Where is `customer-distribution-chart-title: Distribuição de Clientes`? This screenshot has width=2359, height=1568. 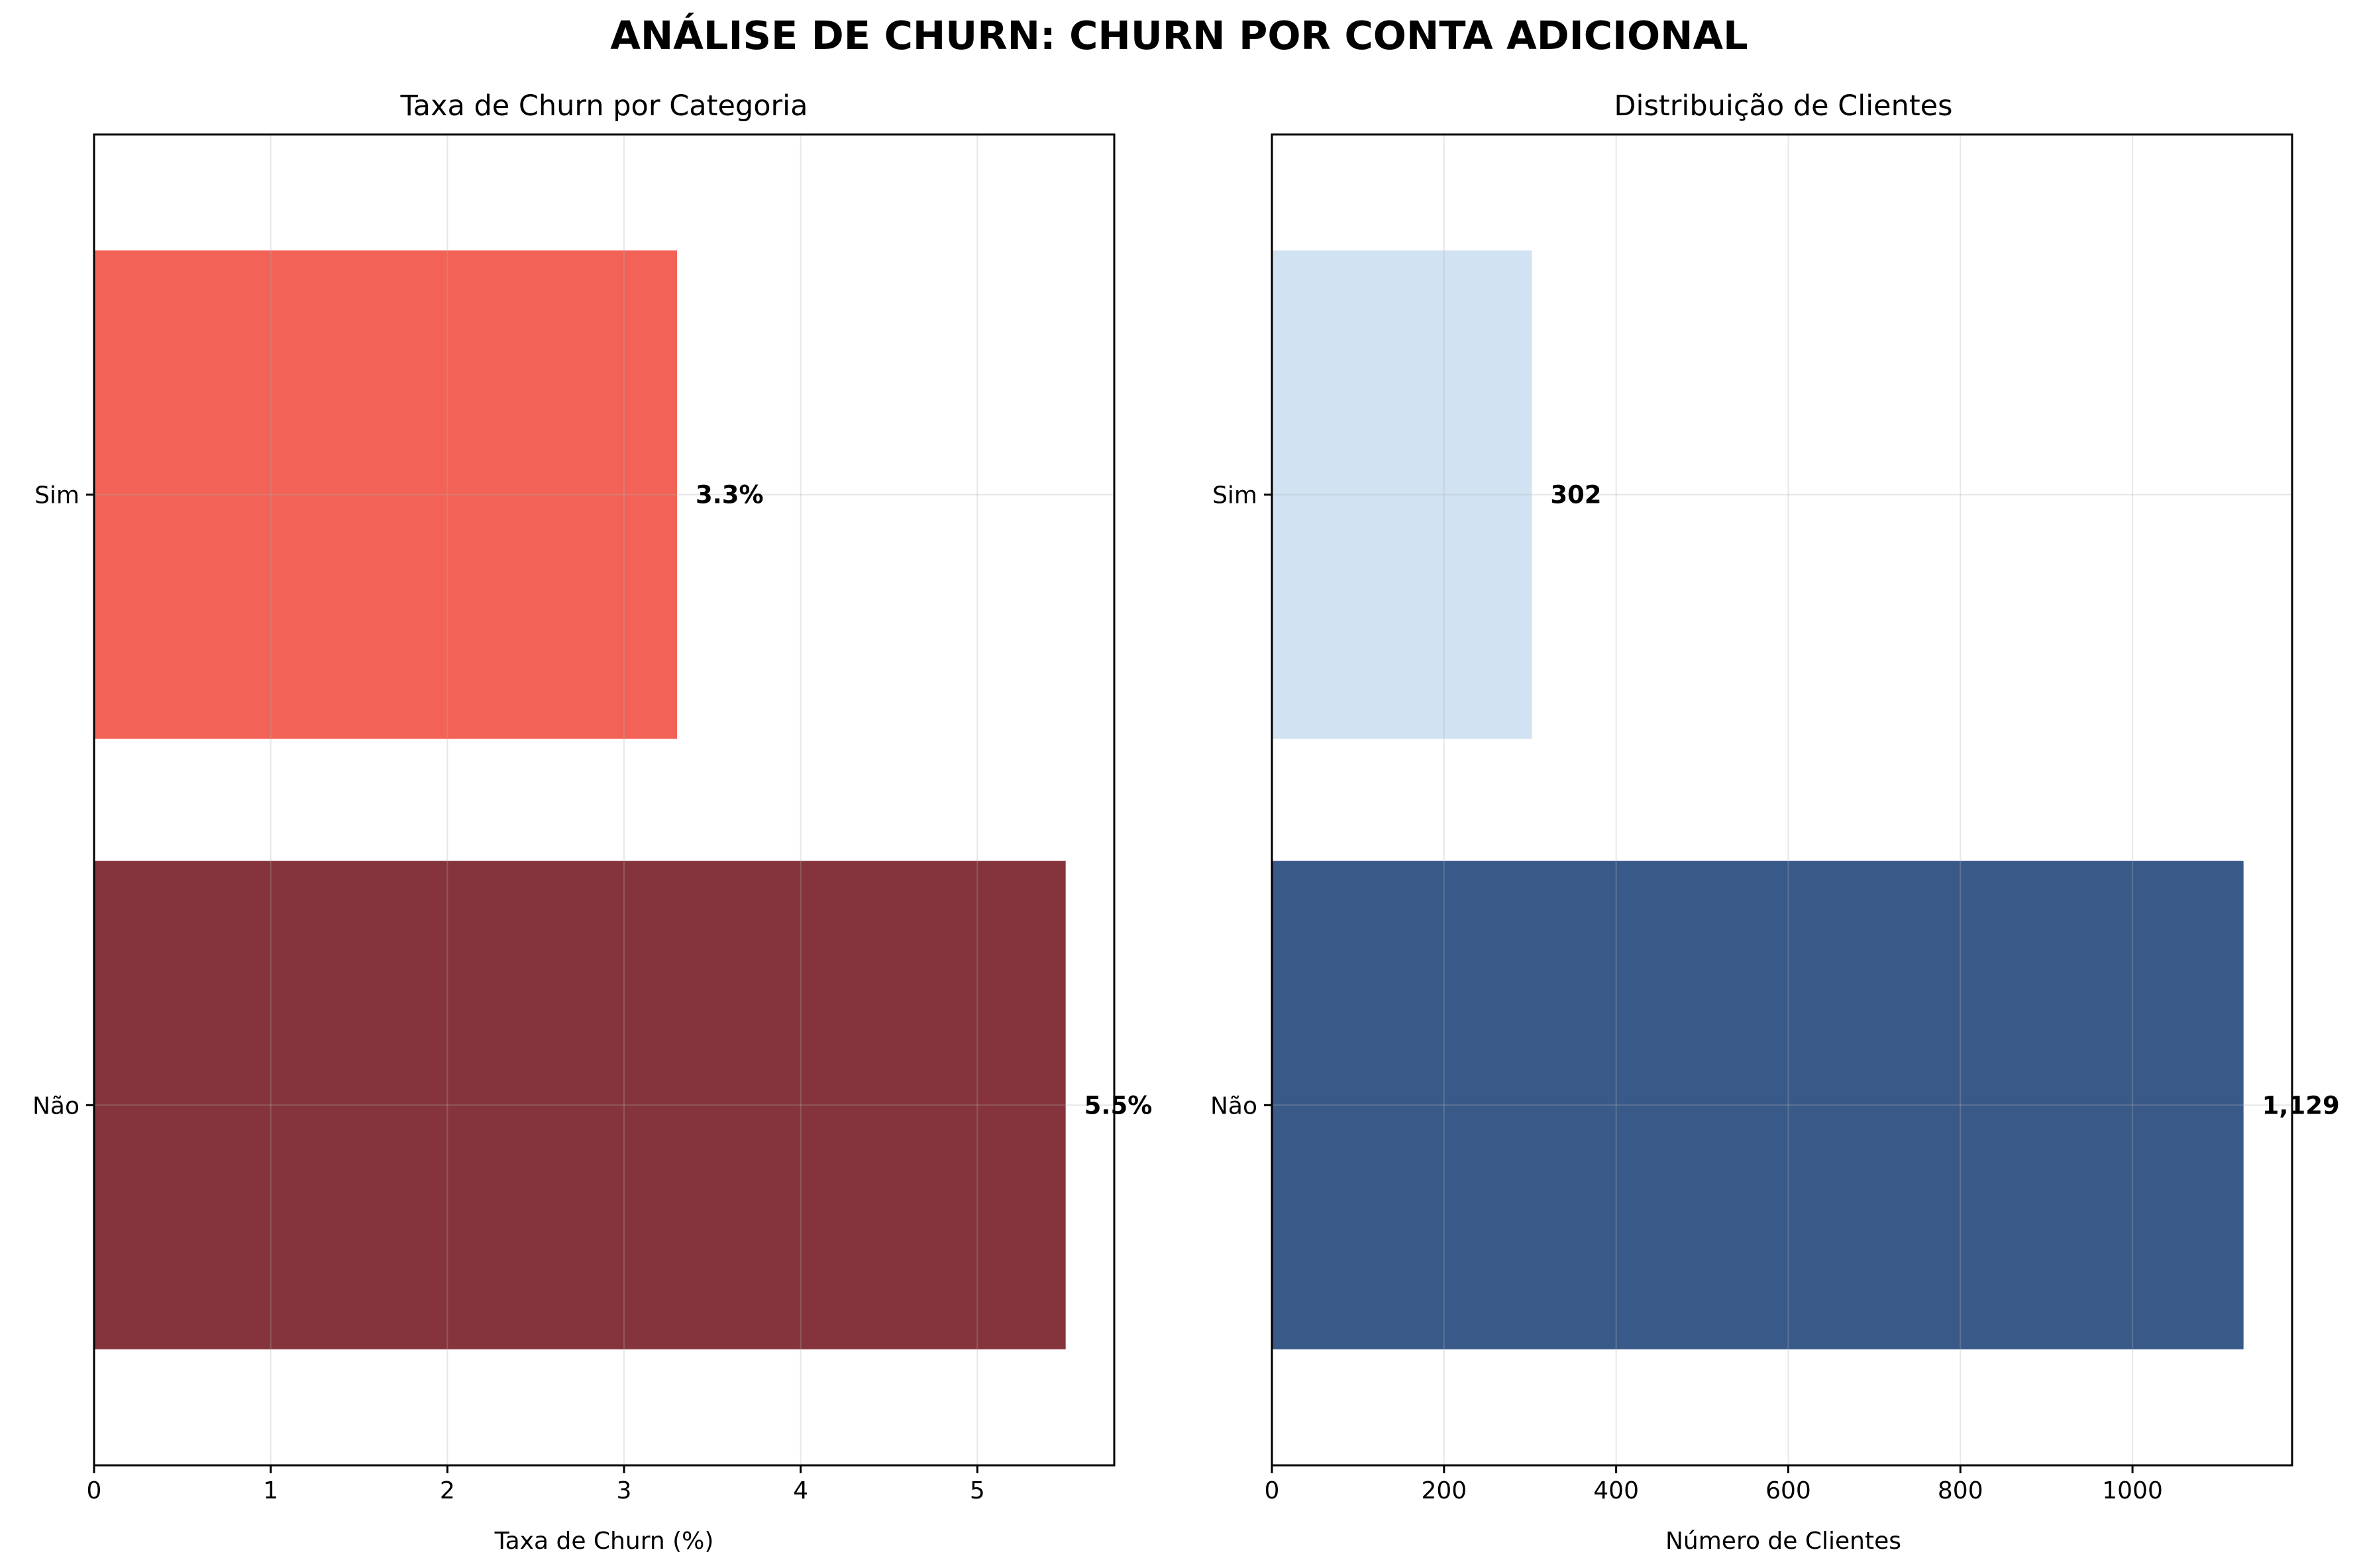
customer-distribution-chart-title: Distribuição de Clientes is located at coordinates (1783, 106).